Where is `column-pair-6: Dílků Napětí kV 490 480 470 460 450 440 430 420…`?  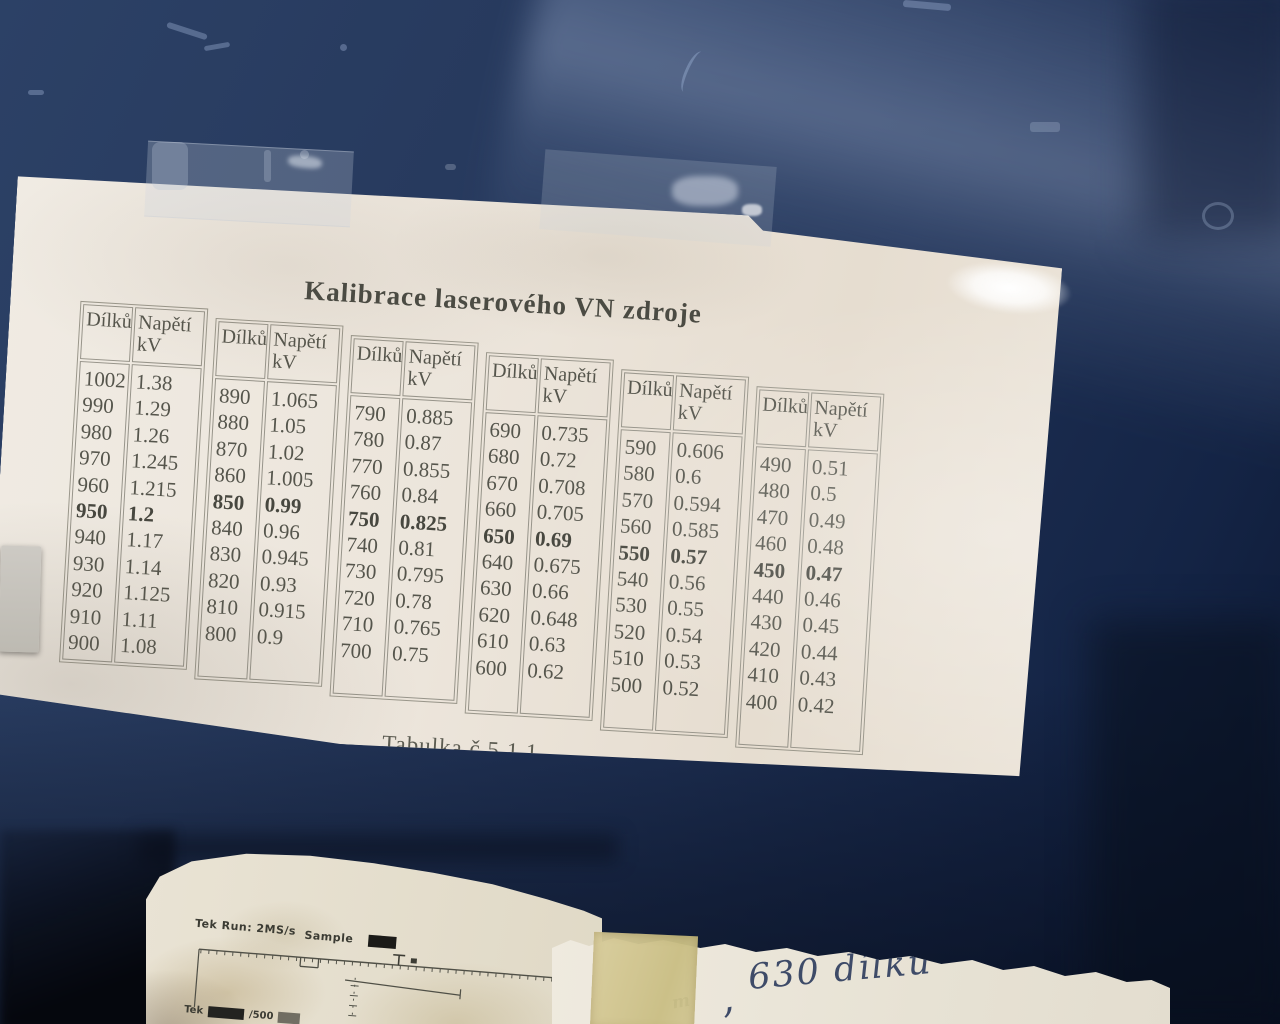 column-pair-6: Dílků Napětí kV 490 480 470 460 450 440 430 420… is located at coordinates (809, 570).